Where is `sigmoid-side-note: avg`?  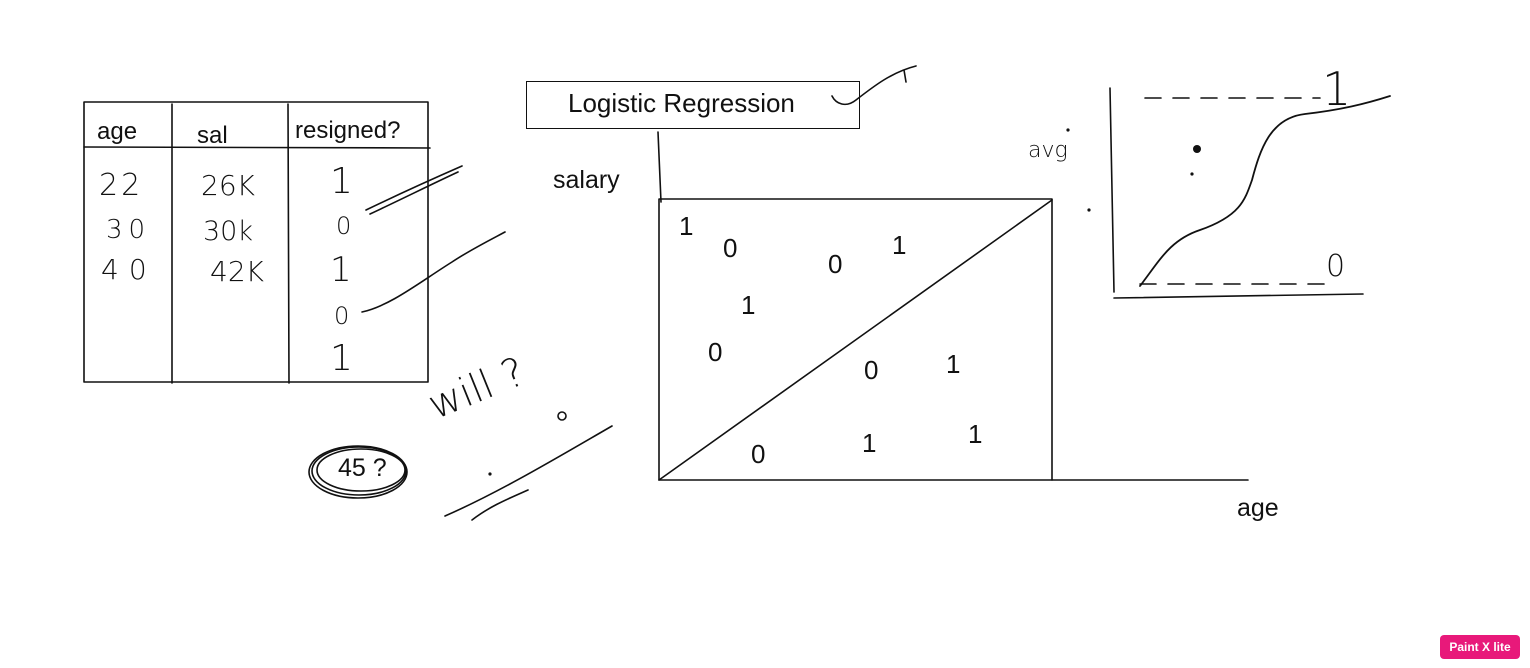
sigmoid-side-note: avg is located at coordinates (1048, 150).